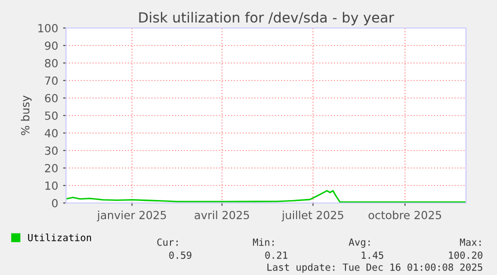  Describe the element at coordinates (26, 116) in the screenshot. I see `y-axis-title: % busy` at that location.